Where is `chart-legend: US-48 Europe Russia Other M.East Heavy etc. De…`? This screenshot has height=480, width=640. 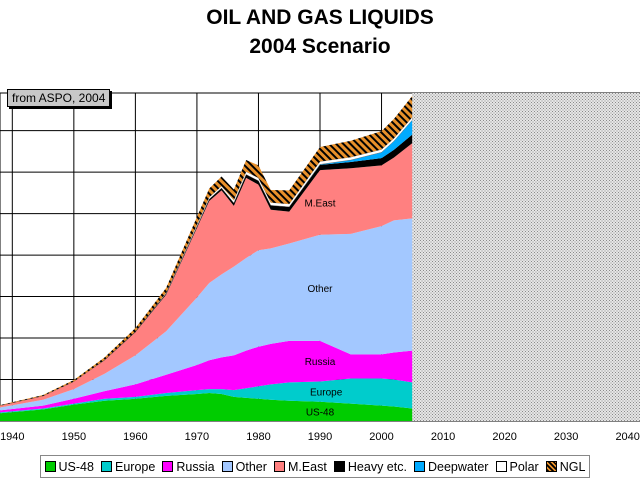
chart-legend: US-48 Europe Russia Other M.East Heavy etc. De… is located at coordinates (315, 466).